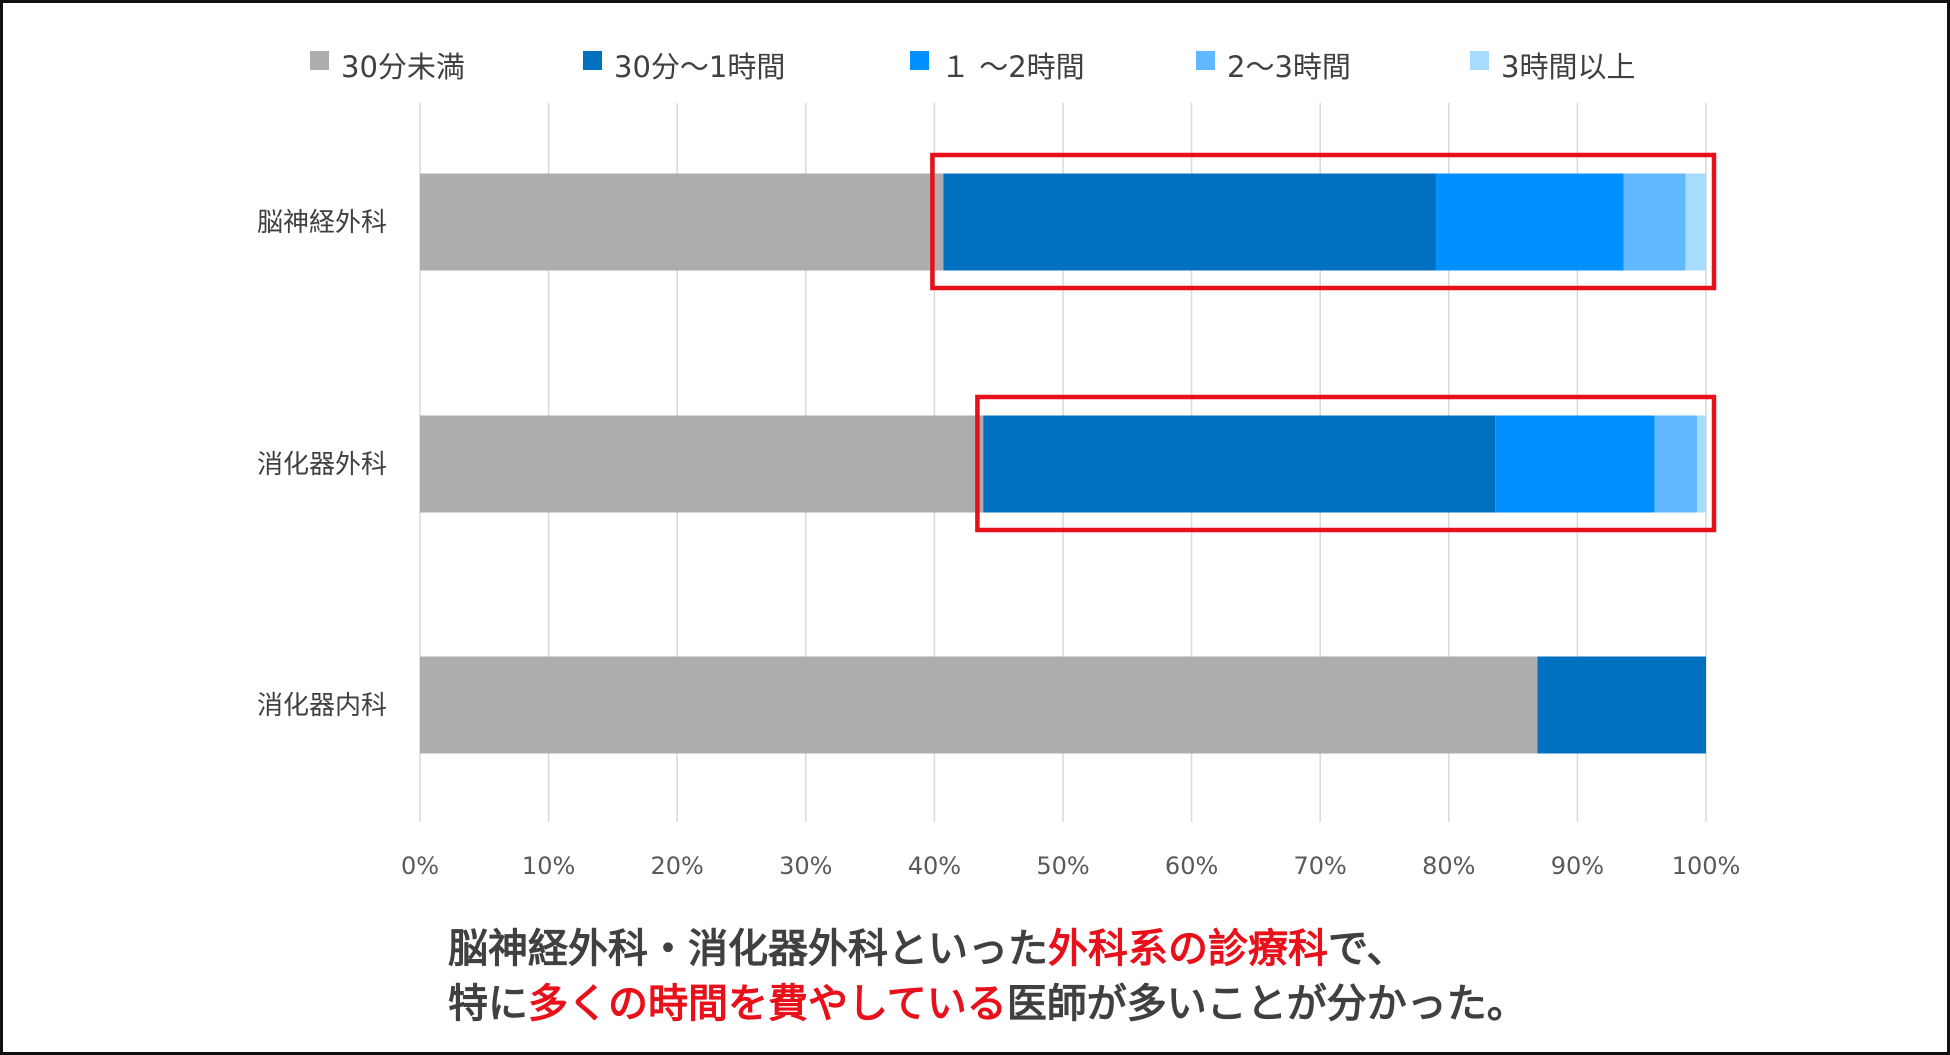 The image size is (1950, 1055). What do you see at coordinates (548, 866) in the screenshot?
I see `x-tick-label: 10%` at bounding box center [548, 866].